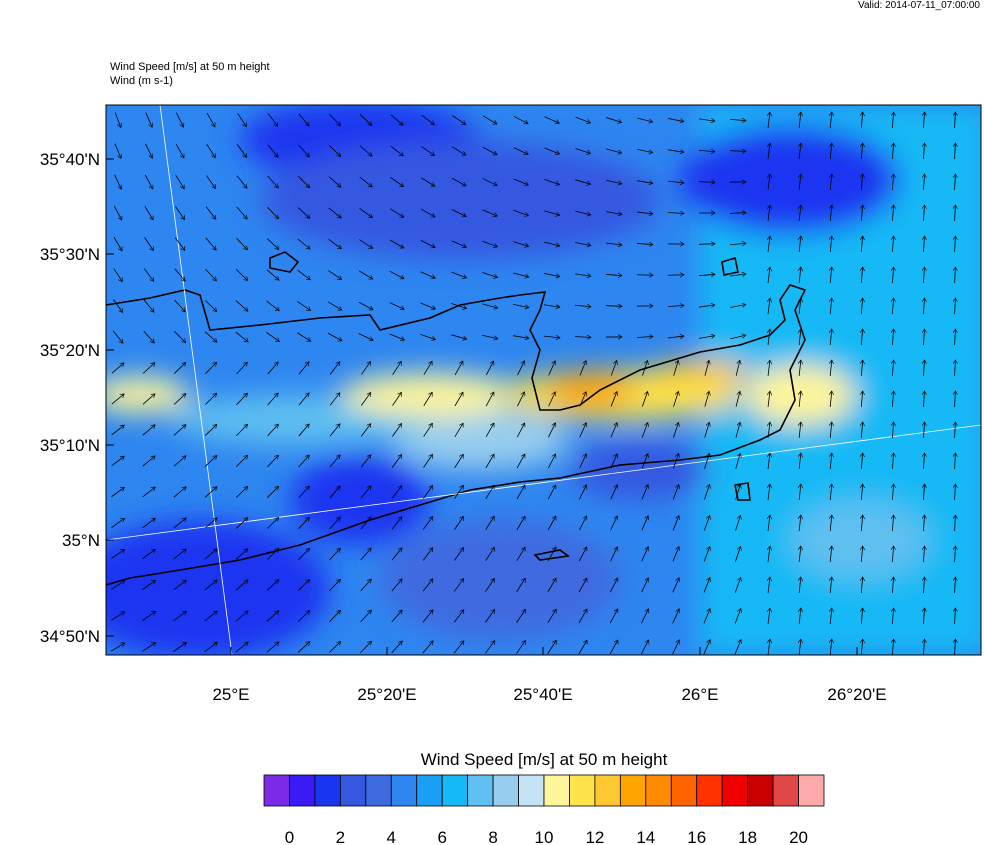 Image resolution: width=984 pixels, height=845 pixels. What do you see at coordinates (544, 836) in the screenshot?
I see `colorbar-label: 10` at bounding box center [544, 836].